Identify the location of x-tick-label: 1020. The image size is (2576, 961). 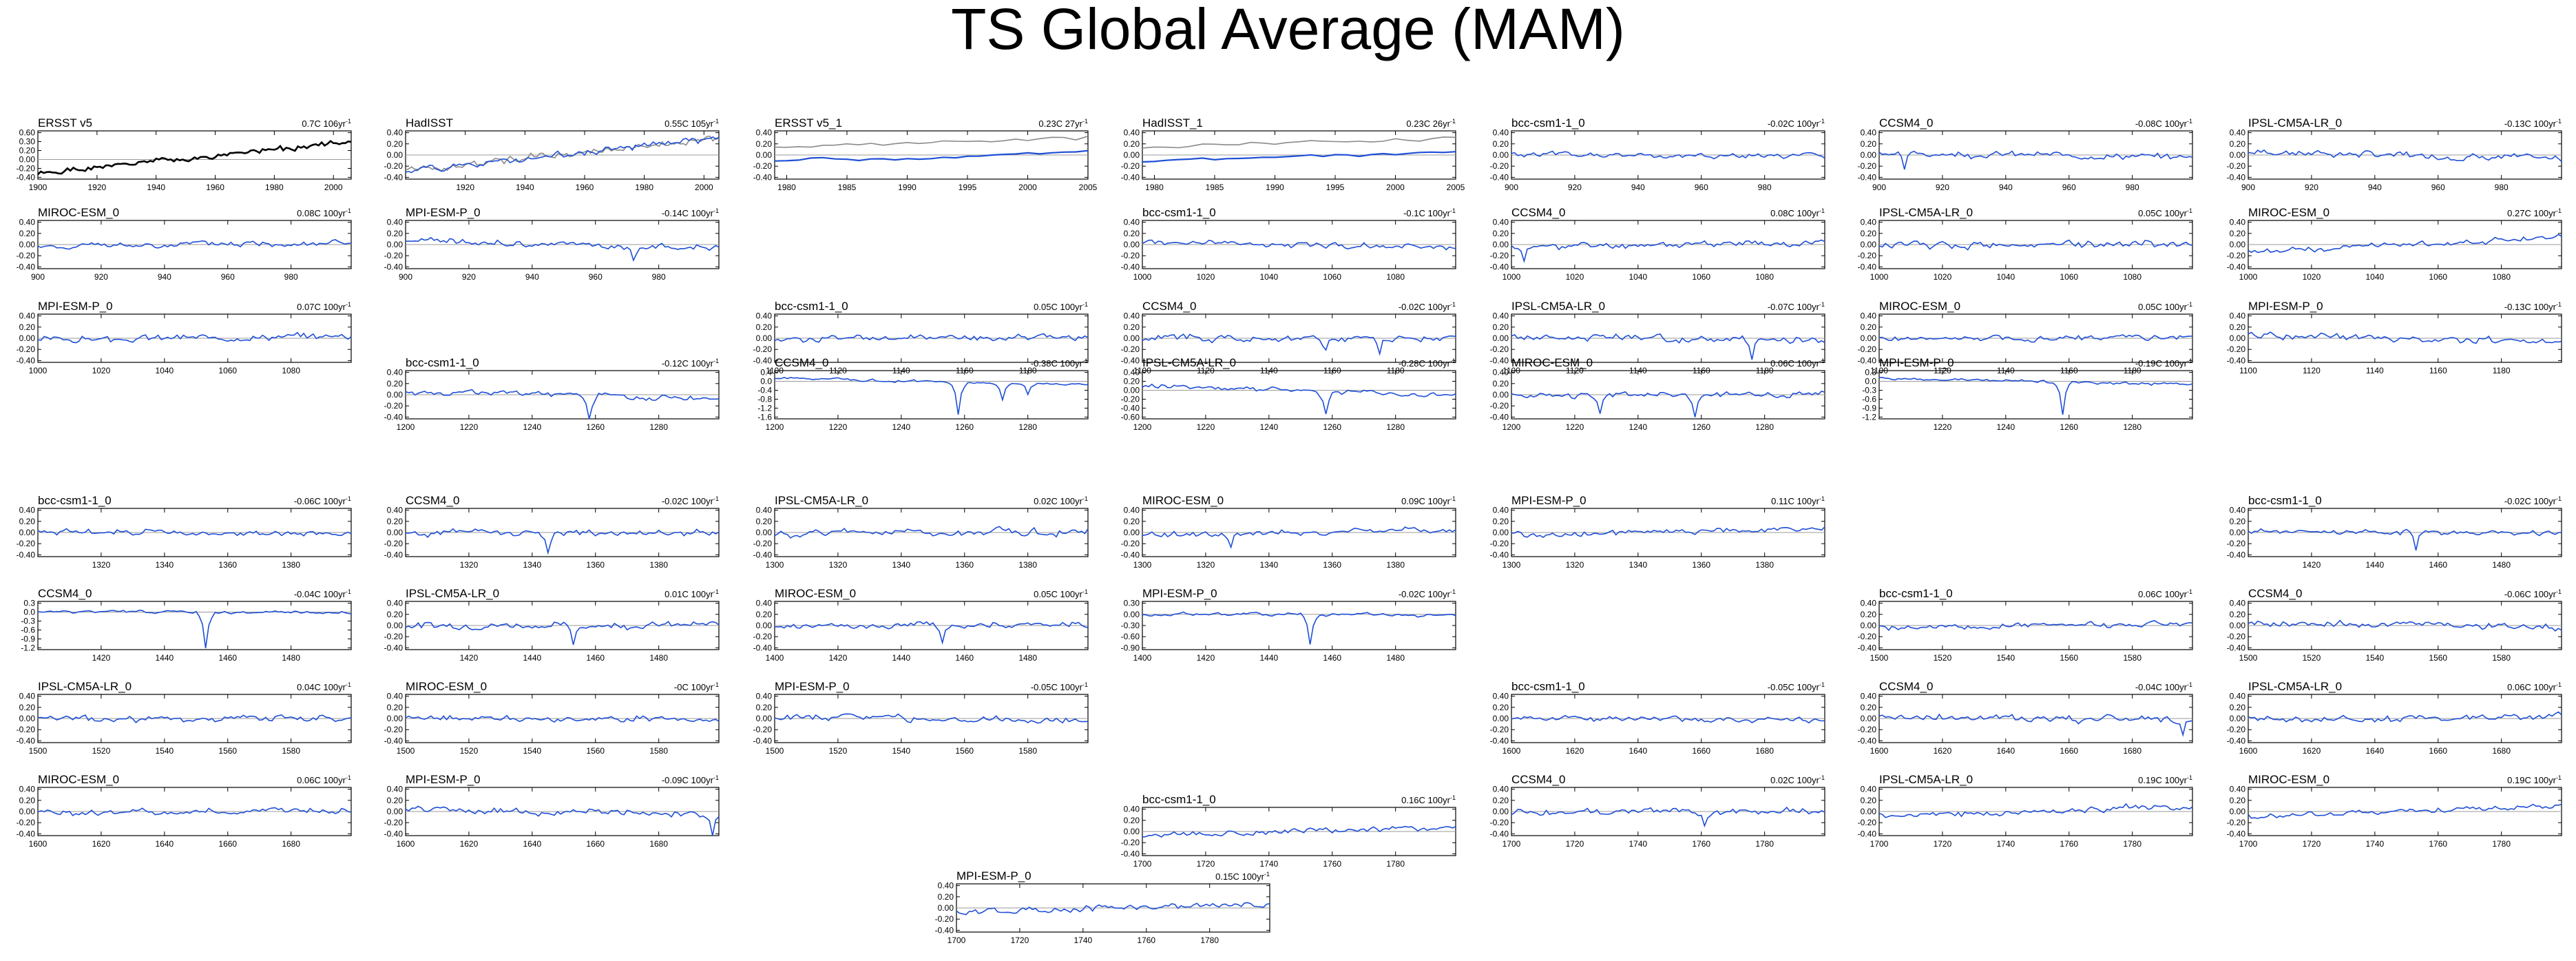
(101, 371).